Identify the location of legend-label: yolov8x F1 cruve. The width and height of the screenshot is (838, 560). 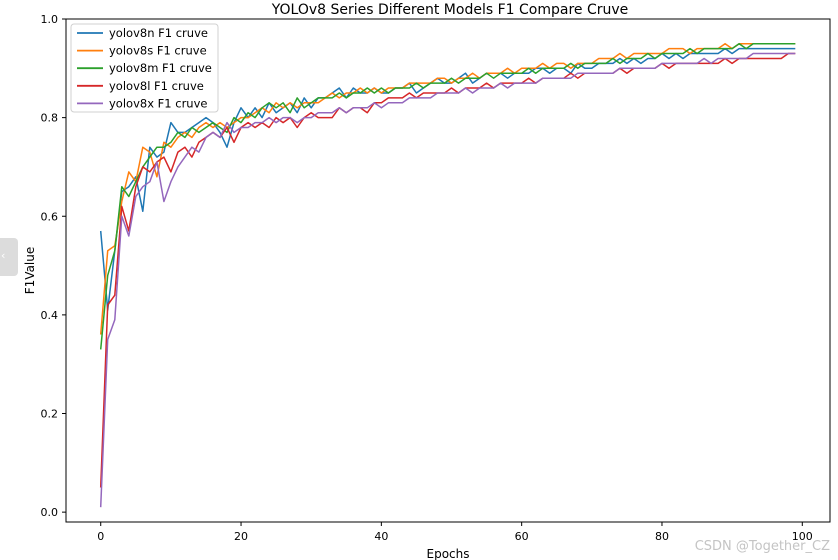
(158, 103).